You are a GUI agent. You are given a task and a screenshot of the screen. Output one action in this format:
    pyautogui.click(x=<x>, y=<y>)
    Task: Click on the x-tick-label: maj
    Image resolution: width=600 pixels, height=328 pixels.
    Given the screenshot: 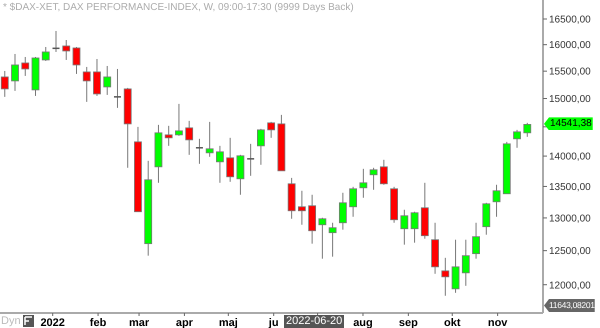 What is the action you would take?
    pyautogui.click(x=228, y=322)
    